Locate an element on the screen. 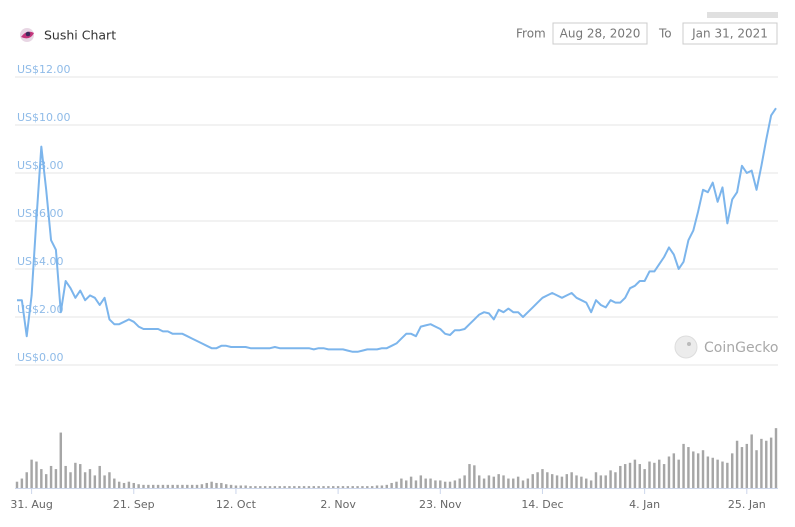 This screenshot has height=527, width=795. chart-title: Sushi Chart is located at coordinates (80, 35).